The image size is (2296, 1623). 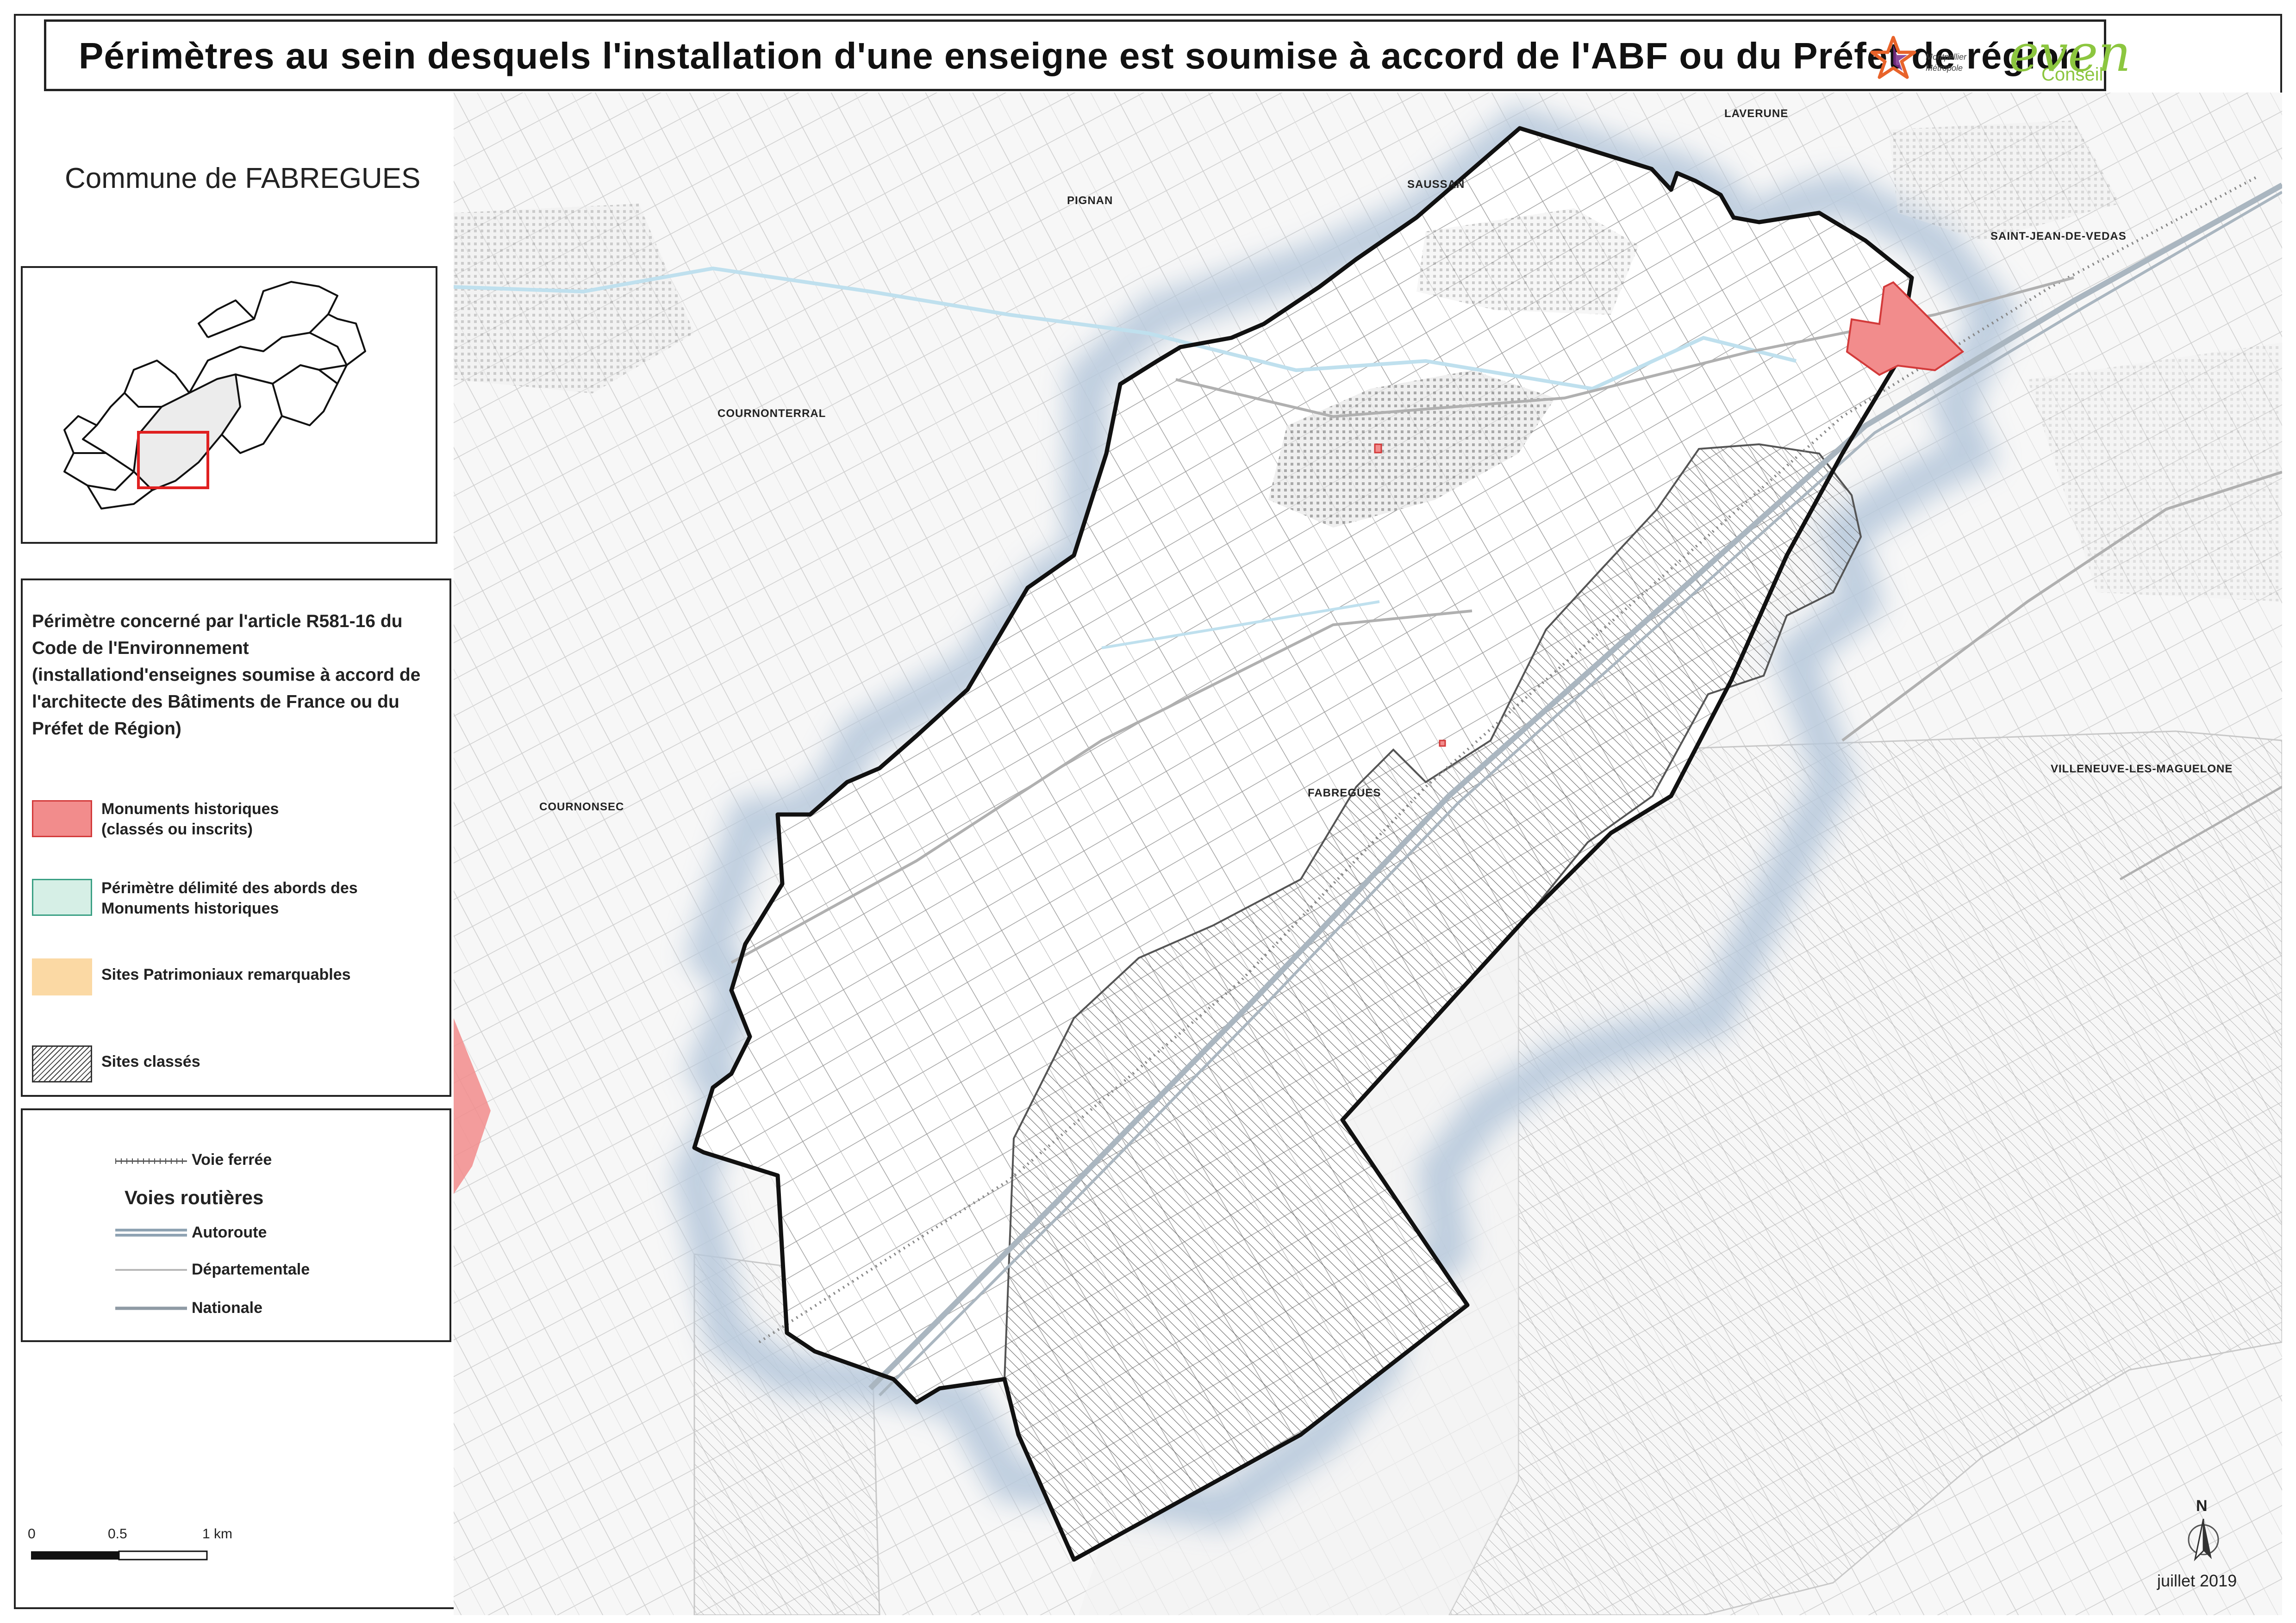 I want to click on star-logo-icon, so click(x=1893, y=57).